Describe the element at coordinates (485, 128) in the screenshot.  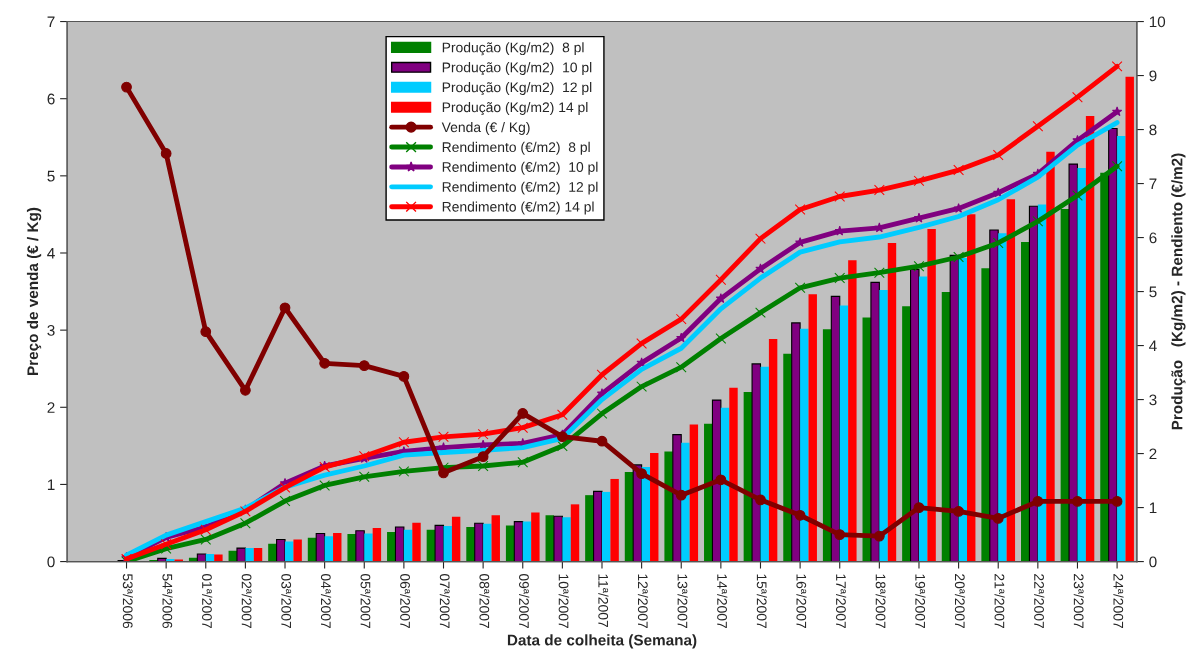
I see `legend-label: Venda (€ / Kg)` at that location.